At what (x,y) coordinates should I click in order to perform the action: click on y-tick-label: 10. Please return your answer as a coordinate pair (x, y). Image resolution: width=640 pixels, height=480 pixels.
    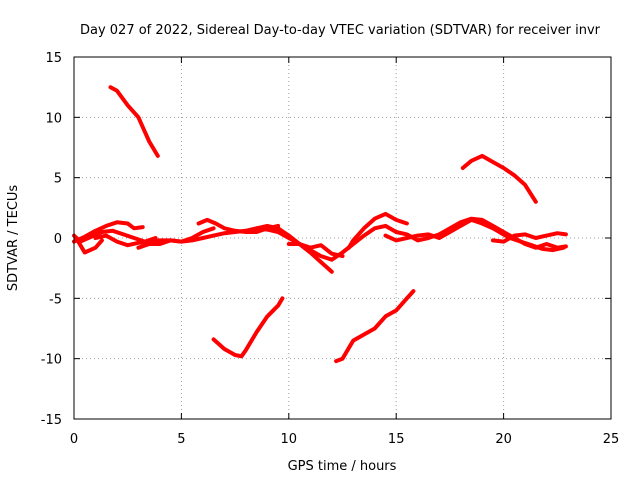
    Looking at the image, I should click on (53, 118).